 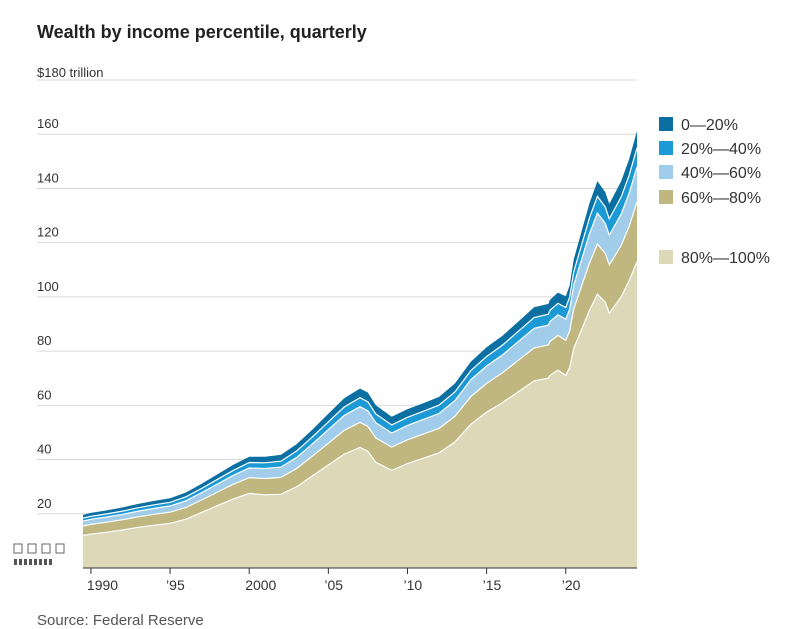 What do you see at coordinates (333, 585) in the screenshot?
I see `x-tick-label: ’05` at bounding box center [333, 585].